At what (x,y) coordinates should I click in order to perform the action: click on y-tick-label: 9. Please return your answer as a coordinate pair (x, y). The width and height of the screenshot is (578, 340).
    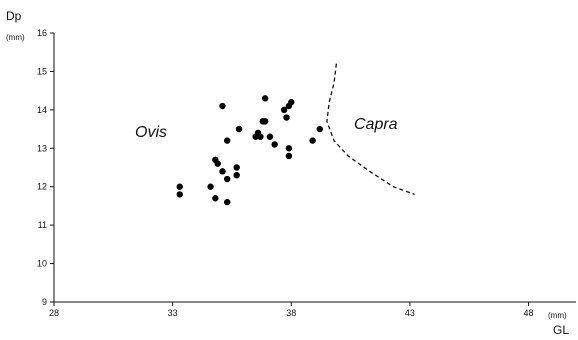
    Looking at the image, I should click on (44, 302).